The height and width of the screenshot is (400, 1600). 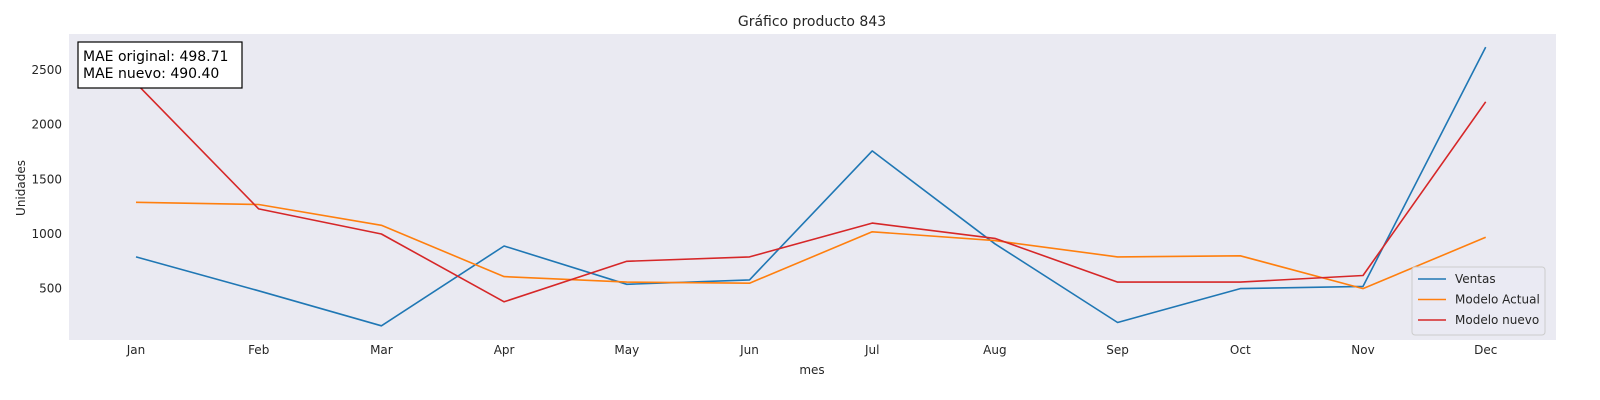 I want to click on legend-label: Modelo nuevo, so click(x=1497, y=320).